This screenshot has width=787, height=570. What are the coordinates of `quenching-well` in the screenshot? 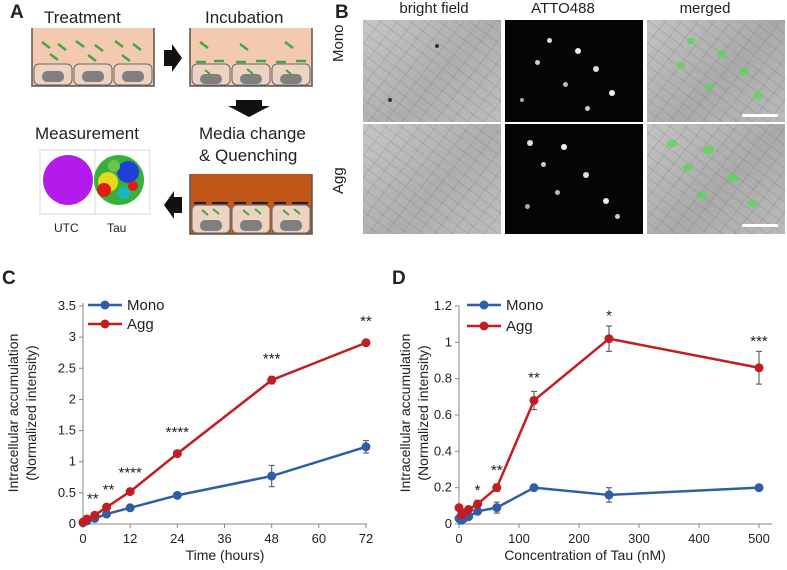 It's located at (251, 204).